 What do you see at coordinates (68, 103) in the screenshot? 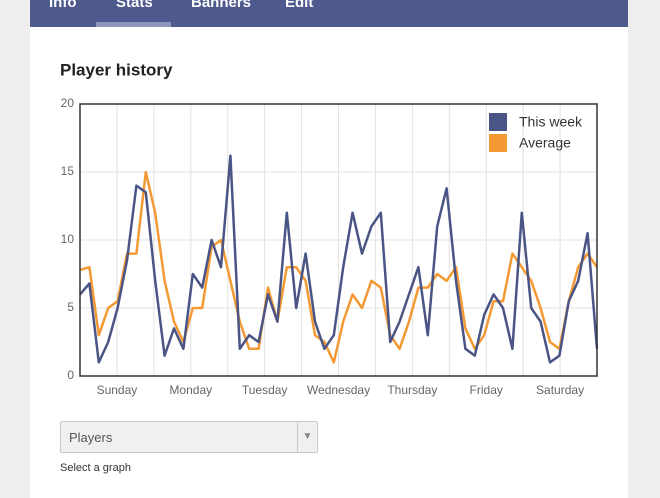
I see `y-tick-label: 20` at bounding box center [68, 103].